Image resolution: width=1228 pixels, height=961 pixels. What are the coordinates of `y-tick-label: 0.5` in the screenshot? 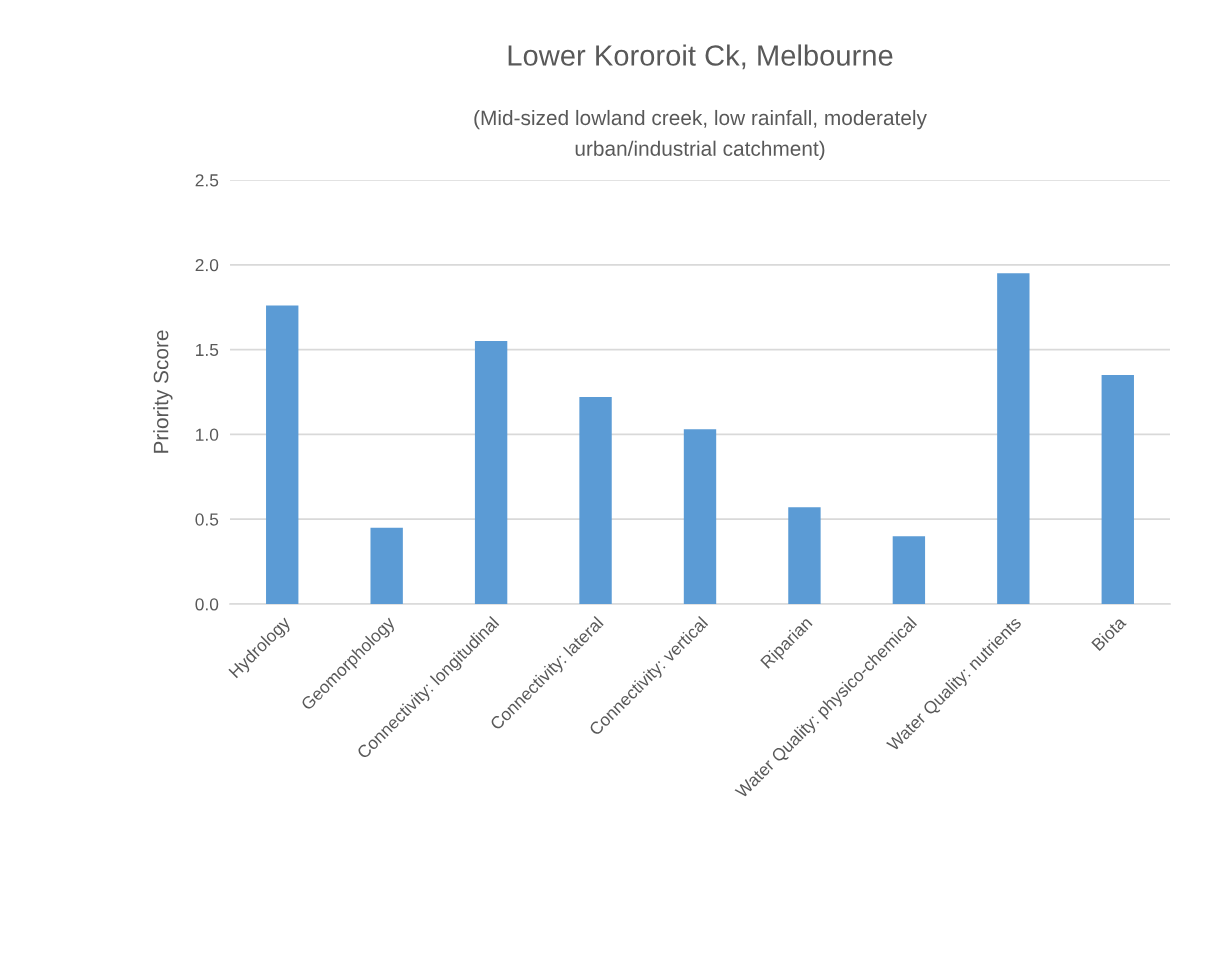 It's located at (207, 519).